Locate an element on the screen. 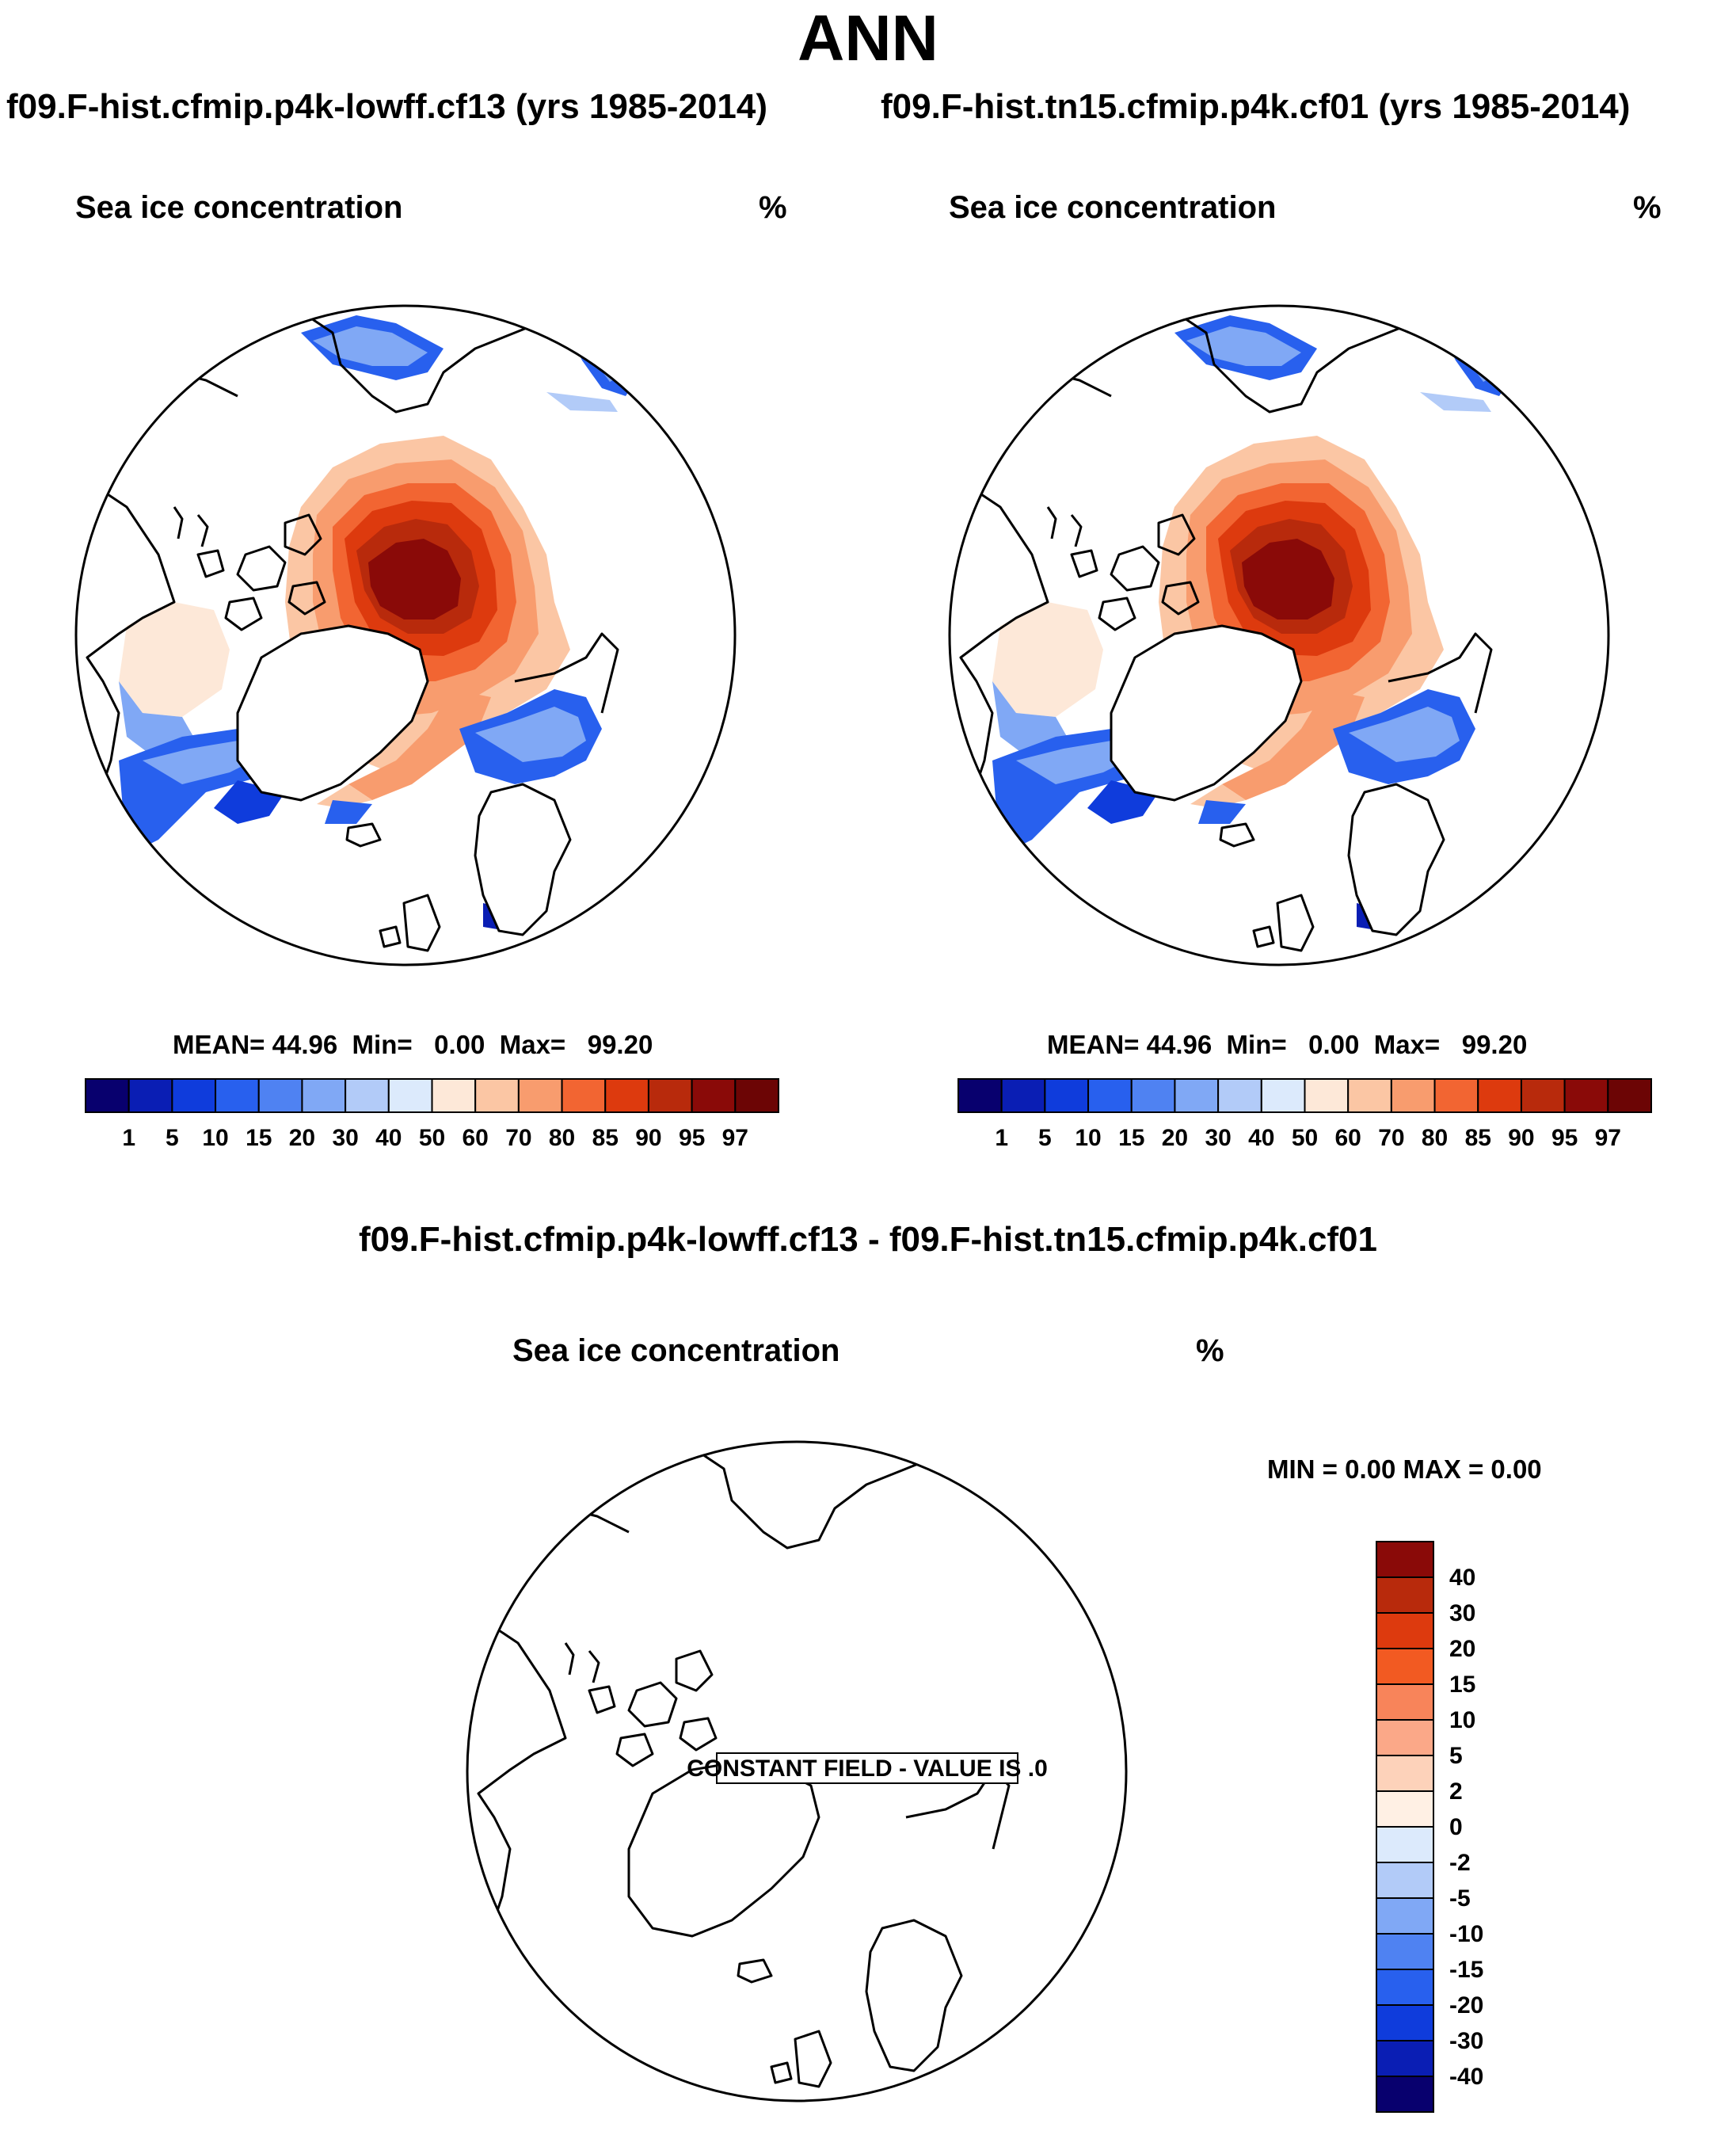 This screenshot has width=1736, height=2131. diff-colorbar-tick-label: -2 is located at coordinates (1460, 1863).